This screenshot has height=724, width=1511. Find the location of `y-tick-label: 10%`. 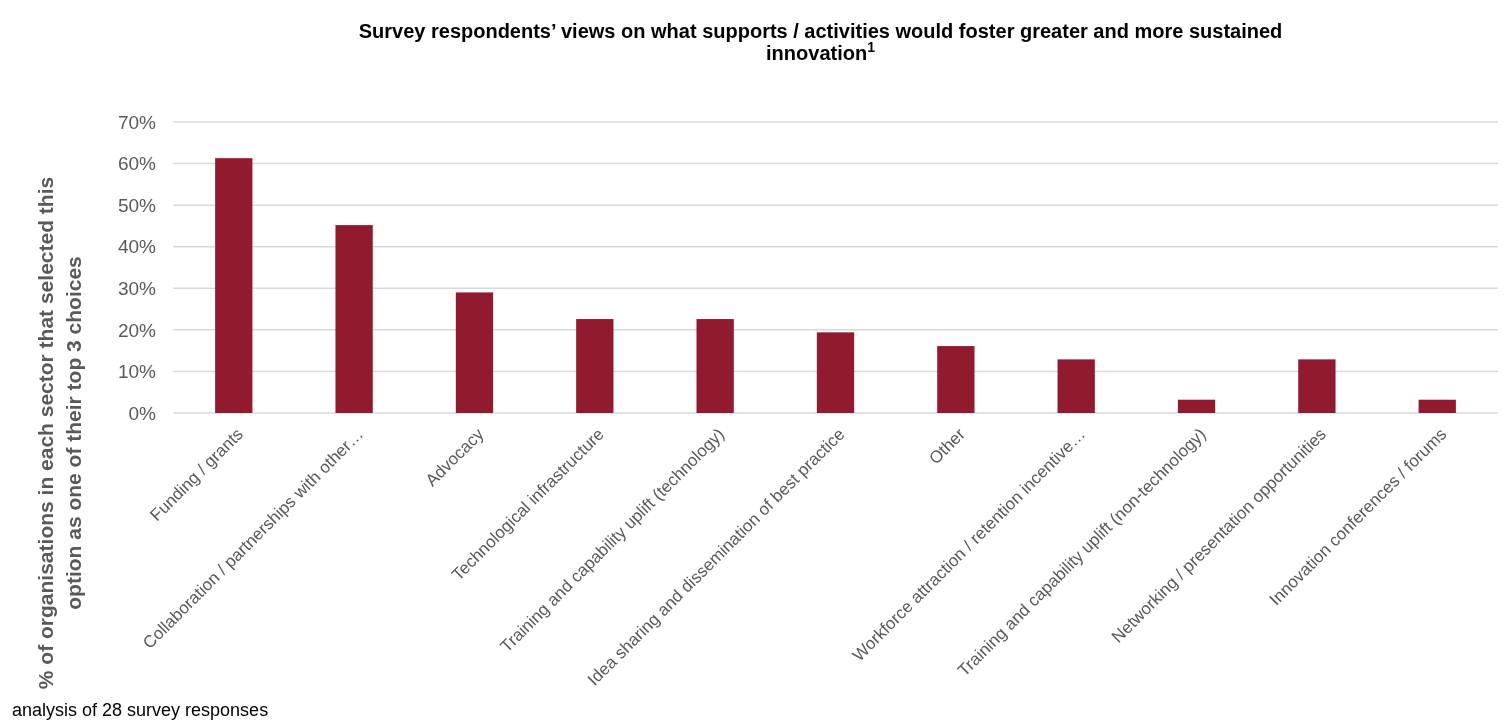

y-tick-label: 10% is located at coordinates (137, 372).